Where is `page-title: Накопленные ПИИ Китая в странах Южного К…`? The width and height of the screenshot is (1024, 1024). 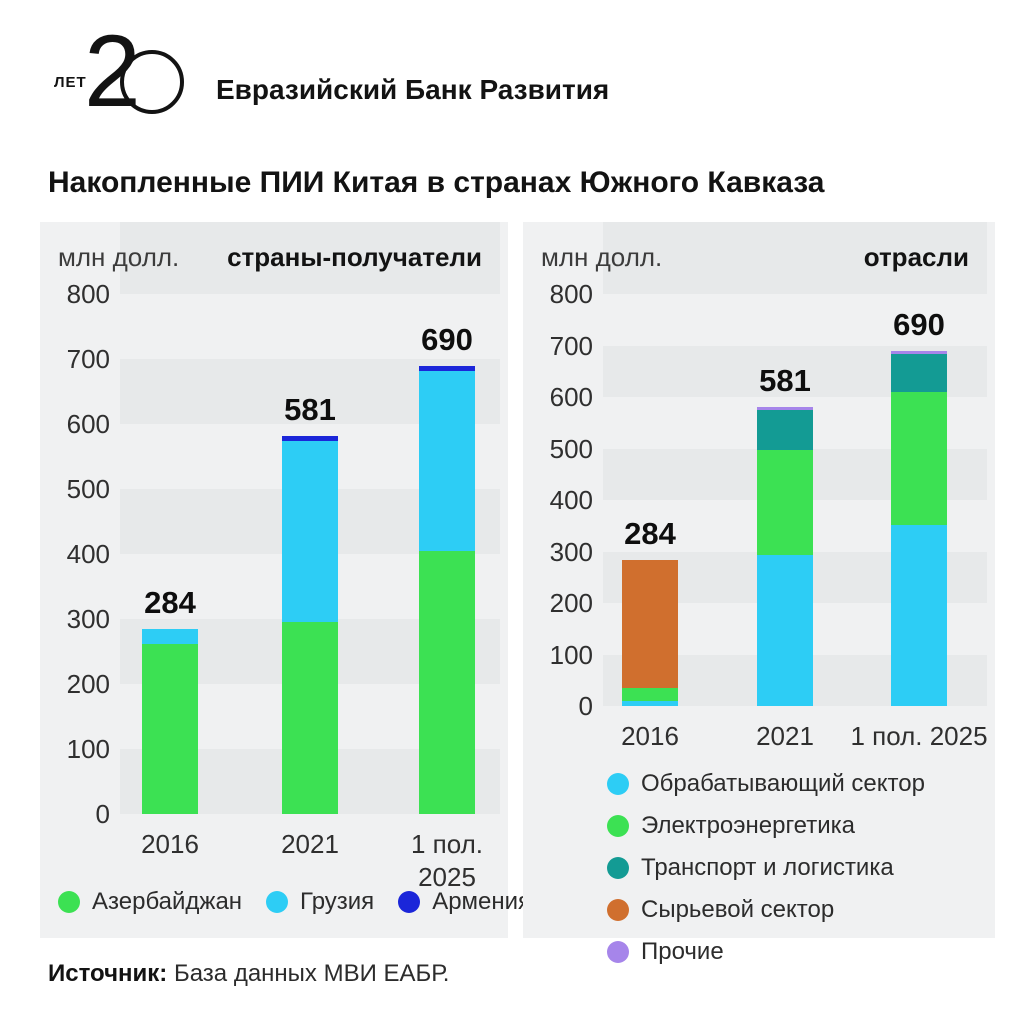
page-title: Накопленные ПИИ Китая в странах Южного К… is located at coordinates (436, 182).